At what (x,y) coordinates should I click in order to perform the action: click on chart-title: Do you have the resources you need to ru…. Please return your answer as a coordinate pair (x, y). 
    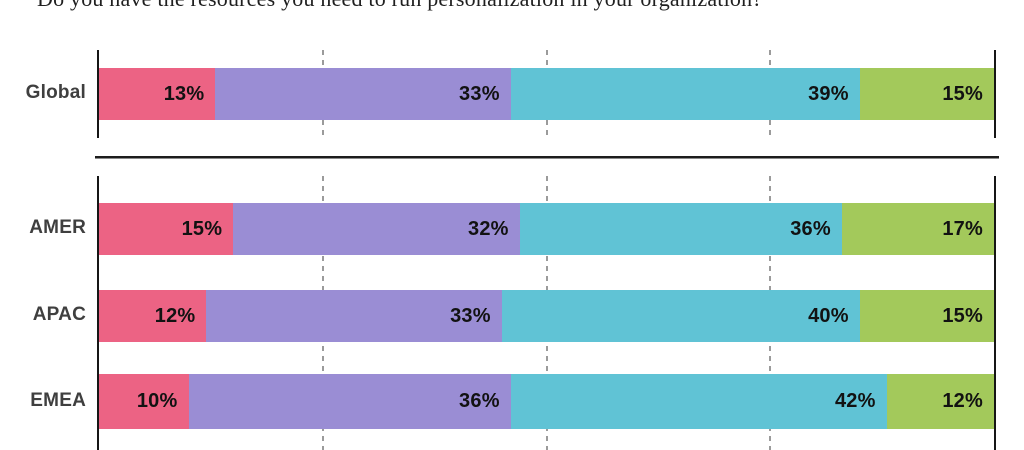
    Looking at the image, I should click on (527, 5).